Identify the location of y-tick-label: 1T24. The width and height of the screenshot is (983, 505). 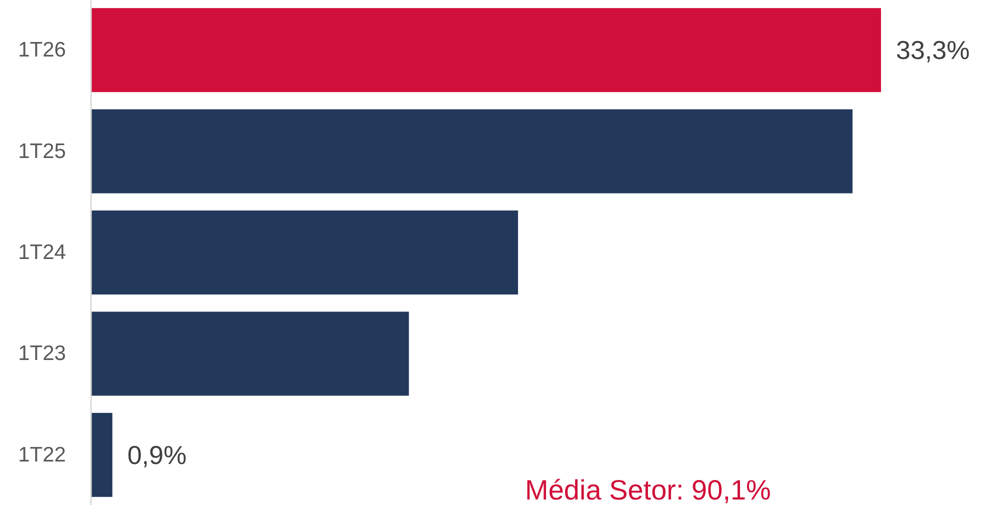
(42, 252).